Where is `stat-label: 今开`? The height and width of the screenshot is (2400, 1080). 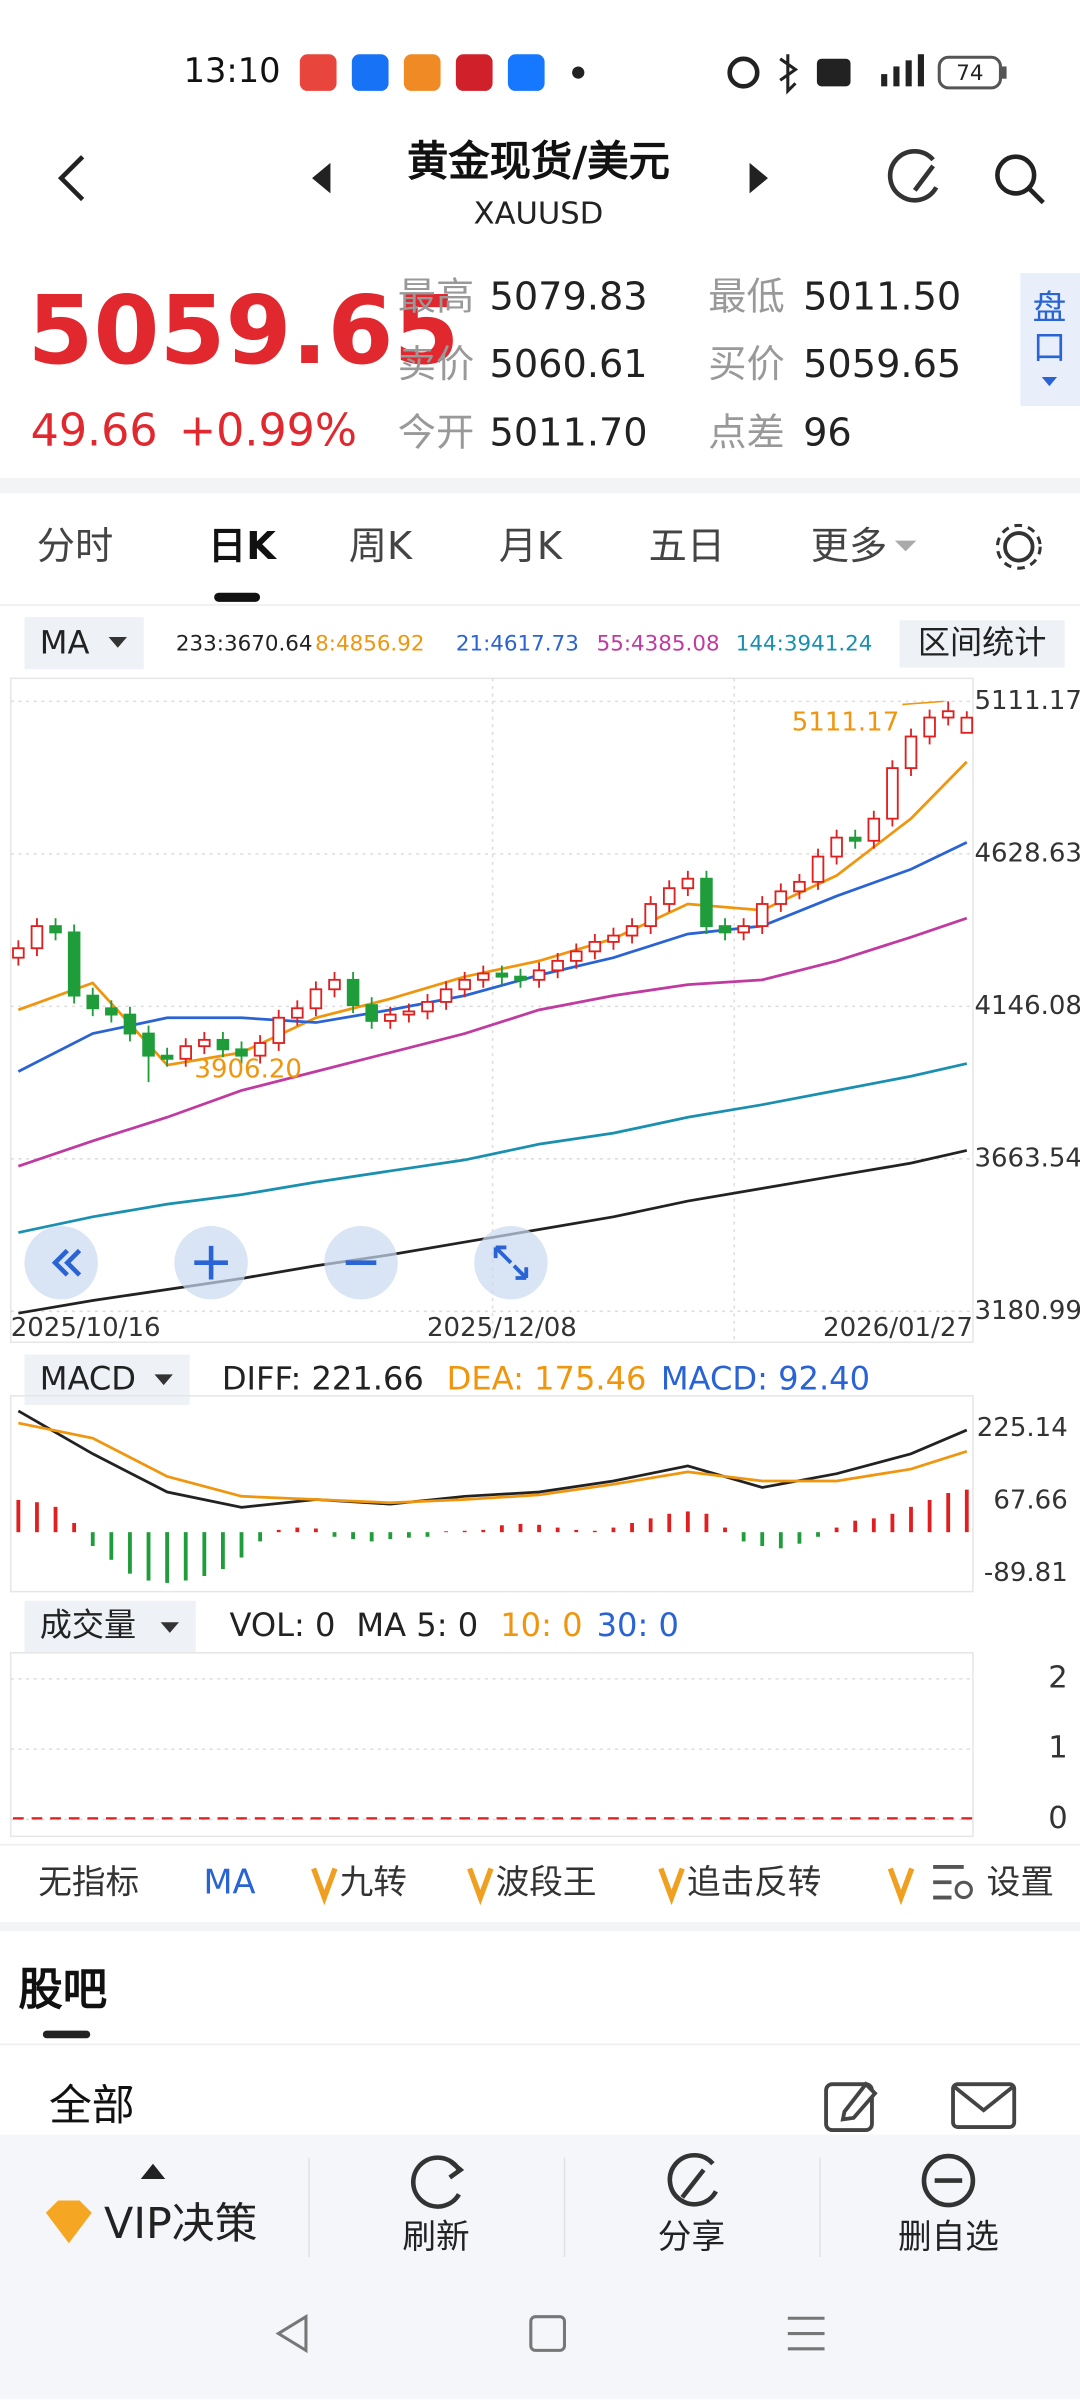
stat-label: 今开 is located at coordinates (436, 434).